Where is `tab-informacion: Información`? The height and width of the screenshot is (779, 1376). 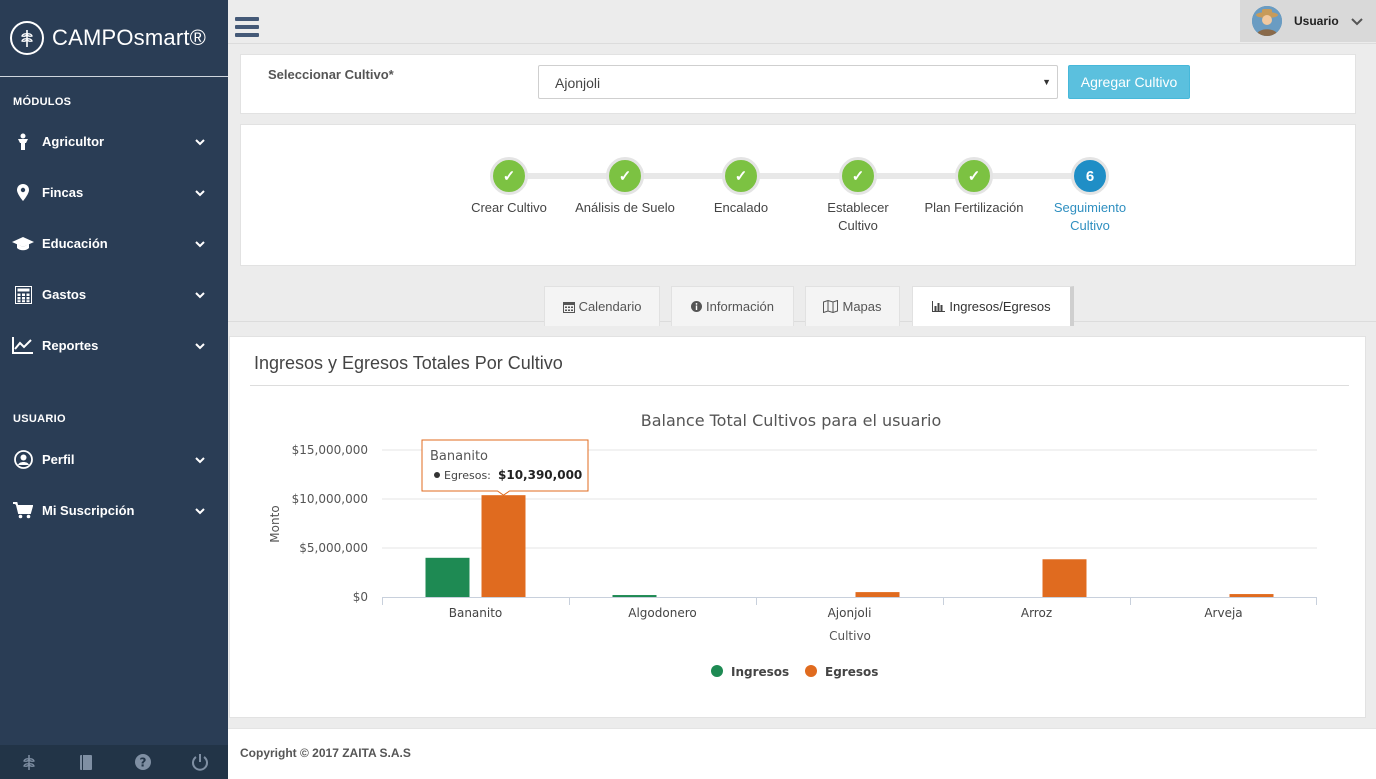
tab-informacion: Información is located at coordinates (732, 306).